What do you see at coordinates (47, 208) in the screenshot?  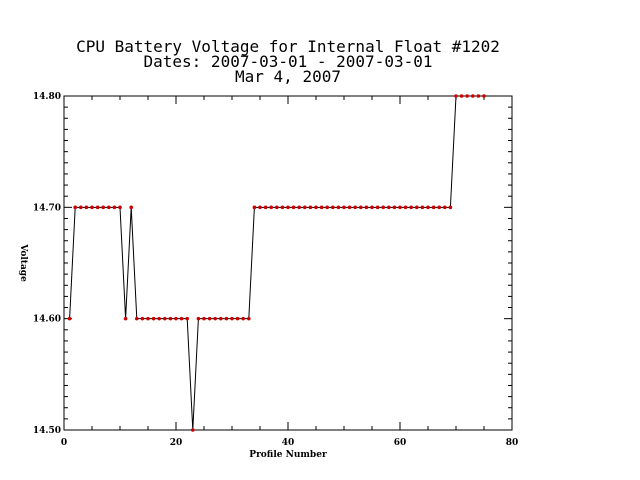 I see `y-tick-label: 14.70` at bounding box center [47, 208].